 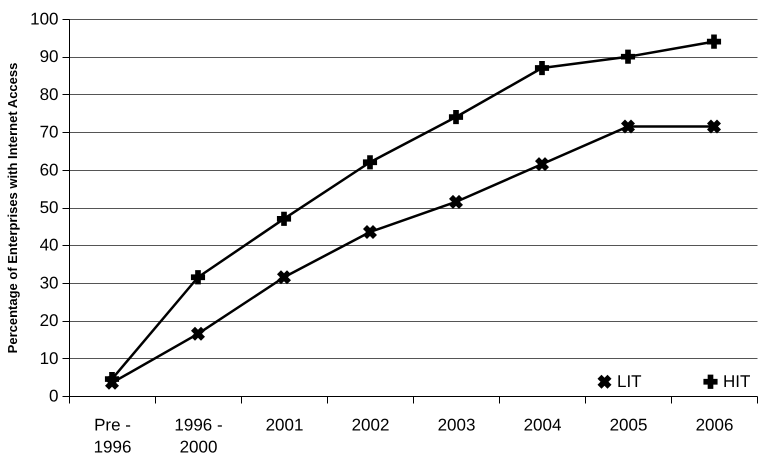 What do you see at coordinates (53, 396) in the screenshot?
I see `y-tick-label: 0` at bounding box center [53, 396].